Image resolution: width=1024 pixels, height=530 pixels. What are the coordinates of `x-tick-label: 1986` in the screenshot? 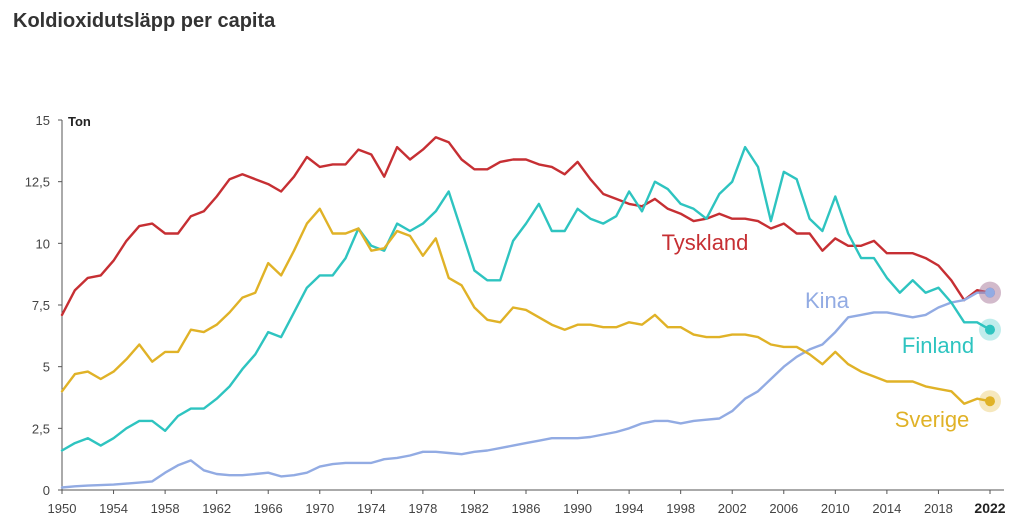 It's located at (526, 508).